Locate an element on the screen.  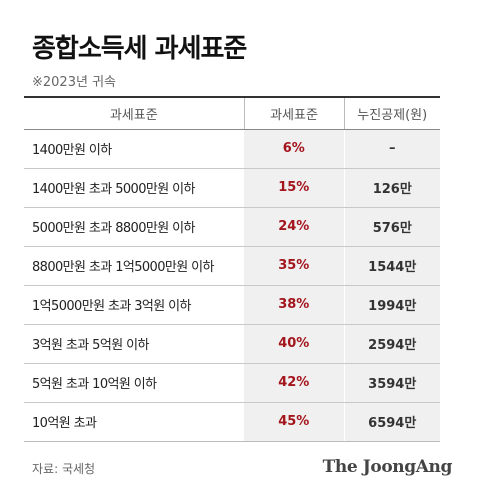
bracket-cell: 1400만원 초과 5000만원 이하 is located at coordinates (134, 188).